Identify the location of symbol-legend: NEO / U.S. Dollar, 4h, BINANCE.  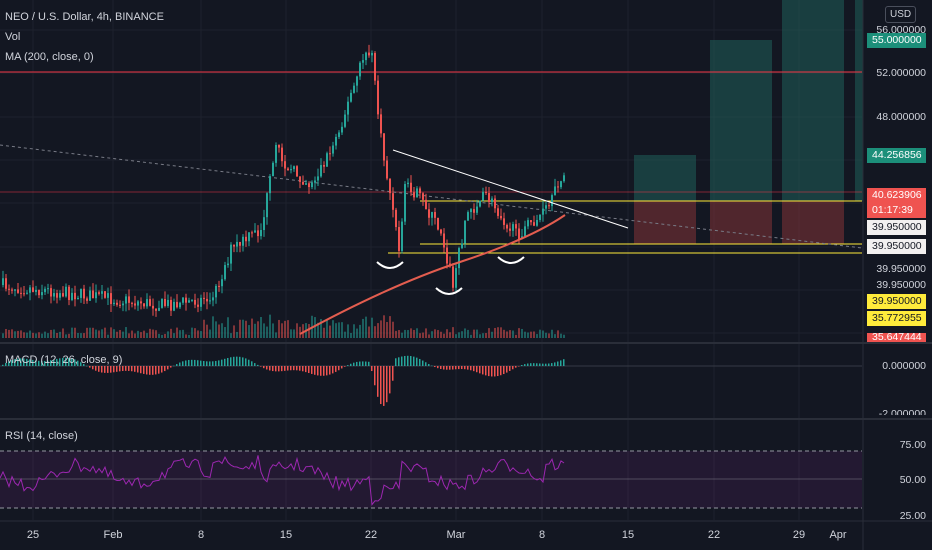
(84, 17).